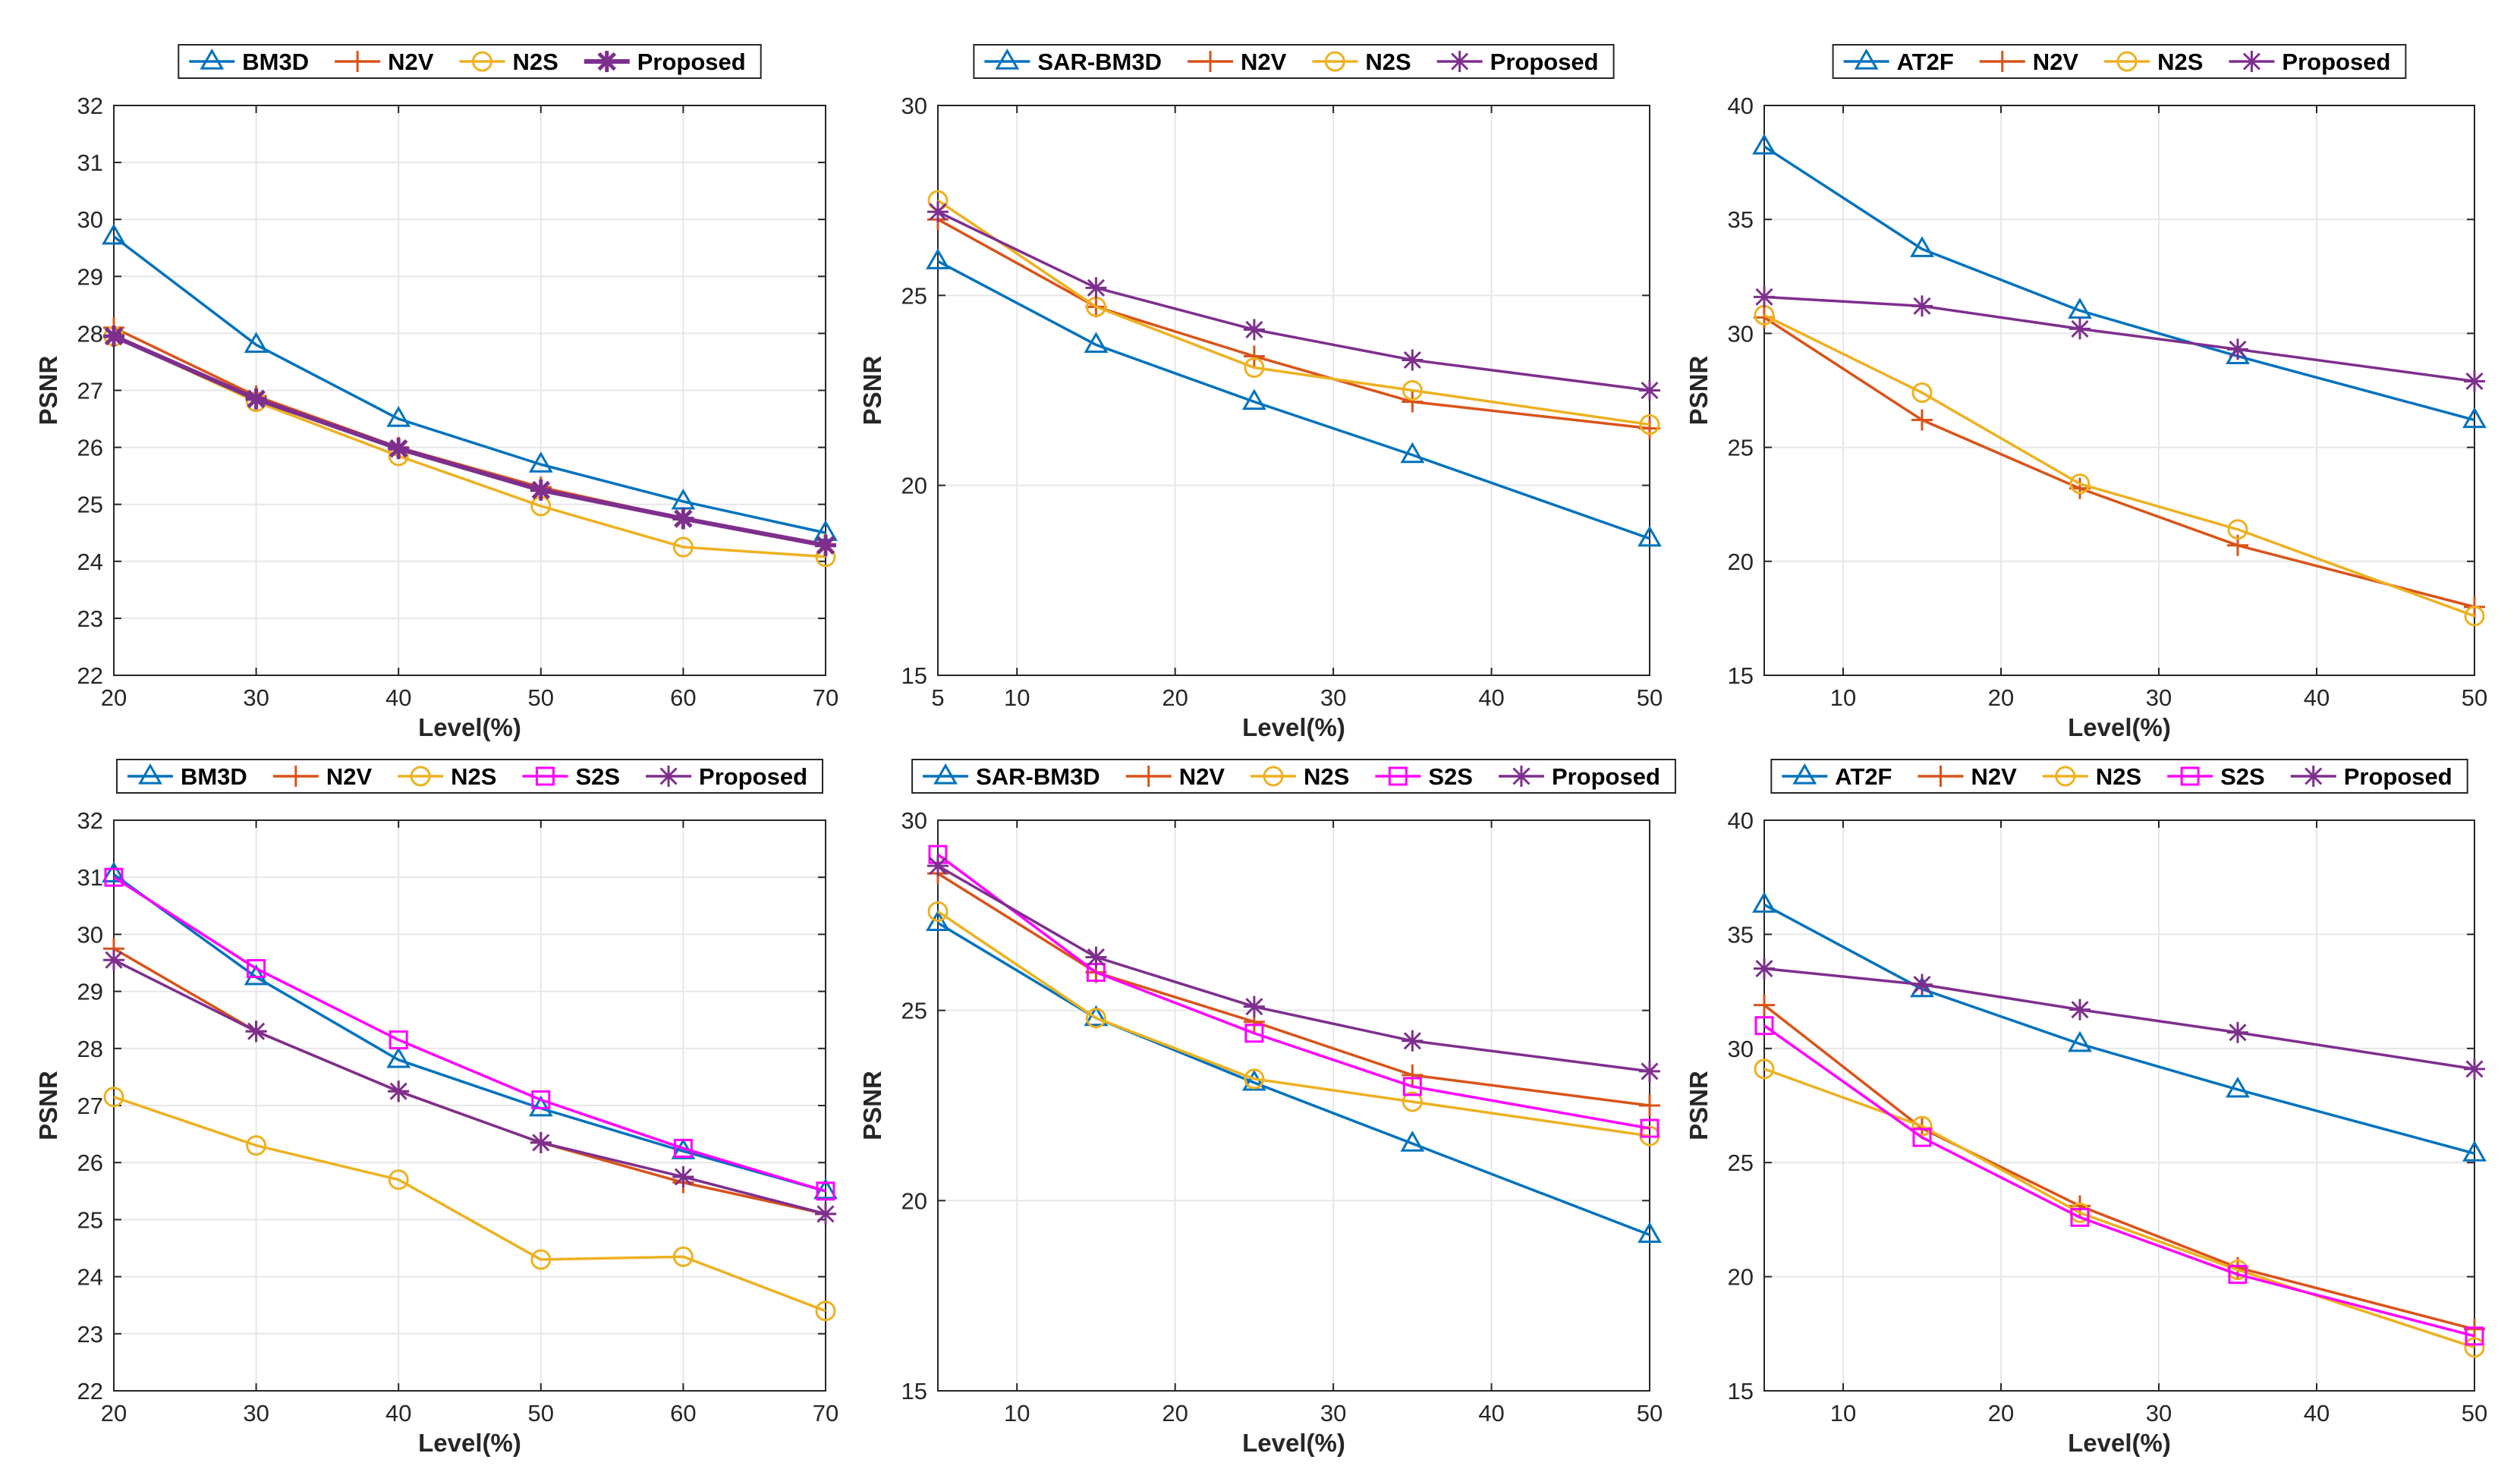 The width and height of the screenshot is (2520, 1472). I want to click on y-tick-label: 28, so click(90, 333).